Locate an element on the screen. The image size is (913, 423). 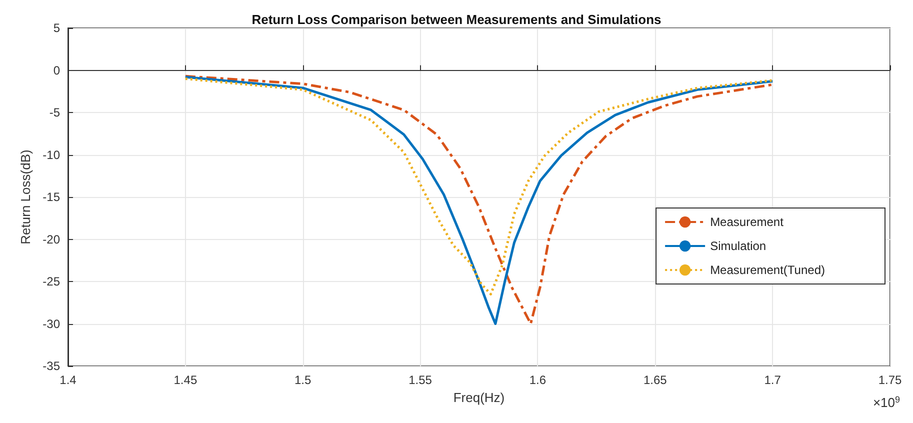
x-tick-label: 1.65 is located at coordinates (655, 380).